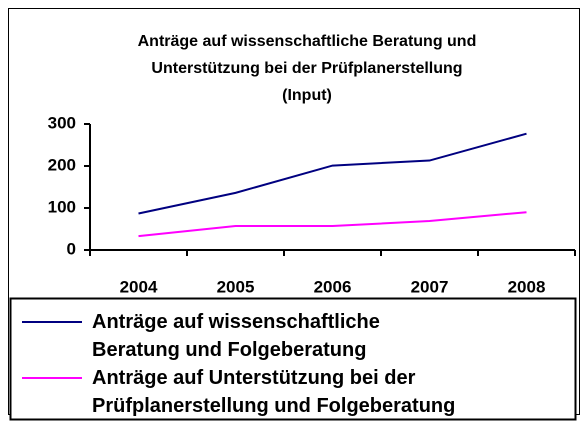 Image resolution: width=588 pixels, height=423 pixels. I want to click on y-tick-label: 100, so click(62, 206).